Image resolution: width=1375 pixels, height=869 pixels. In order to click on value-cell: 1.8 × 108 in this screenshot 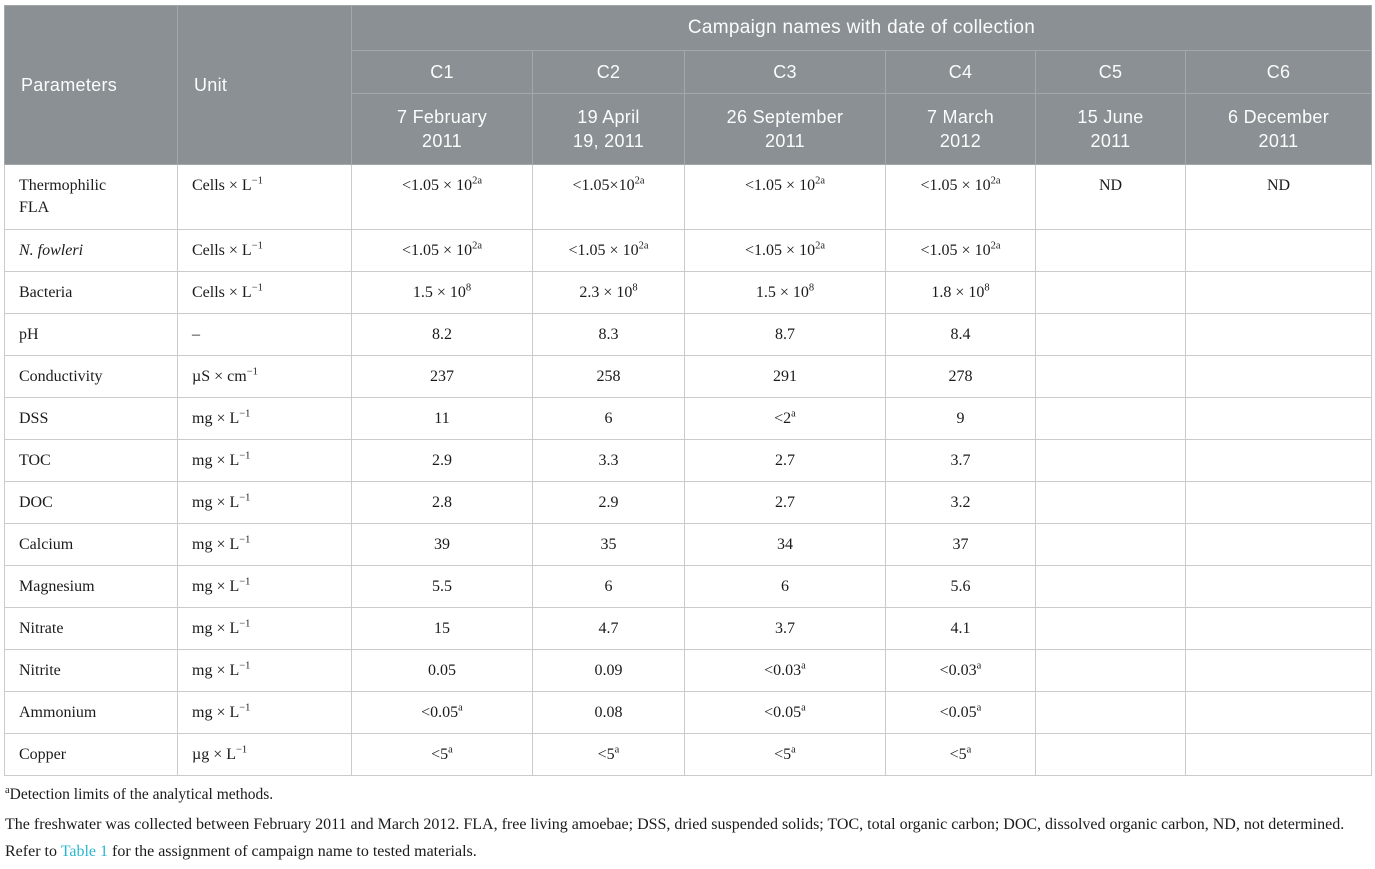, I will do `click(960, 292)`.